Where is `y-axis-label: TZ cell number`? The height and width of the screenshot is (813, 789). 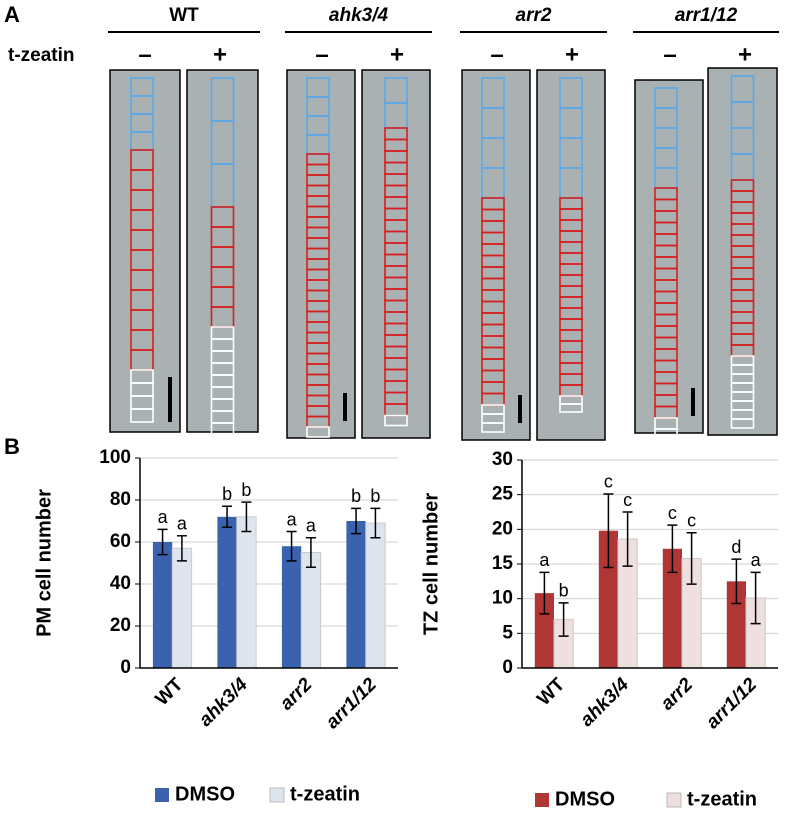
y-axis-label: TZ cell number is located at coordinates (431, 564).